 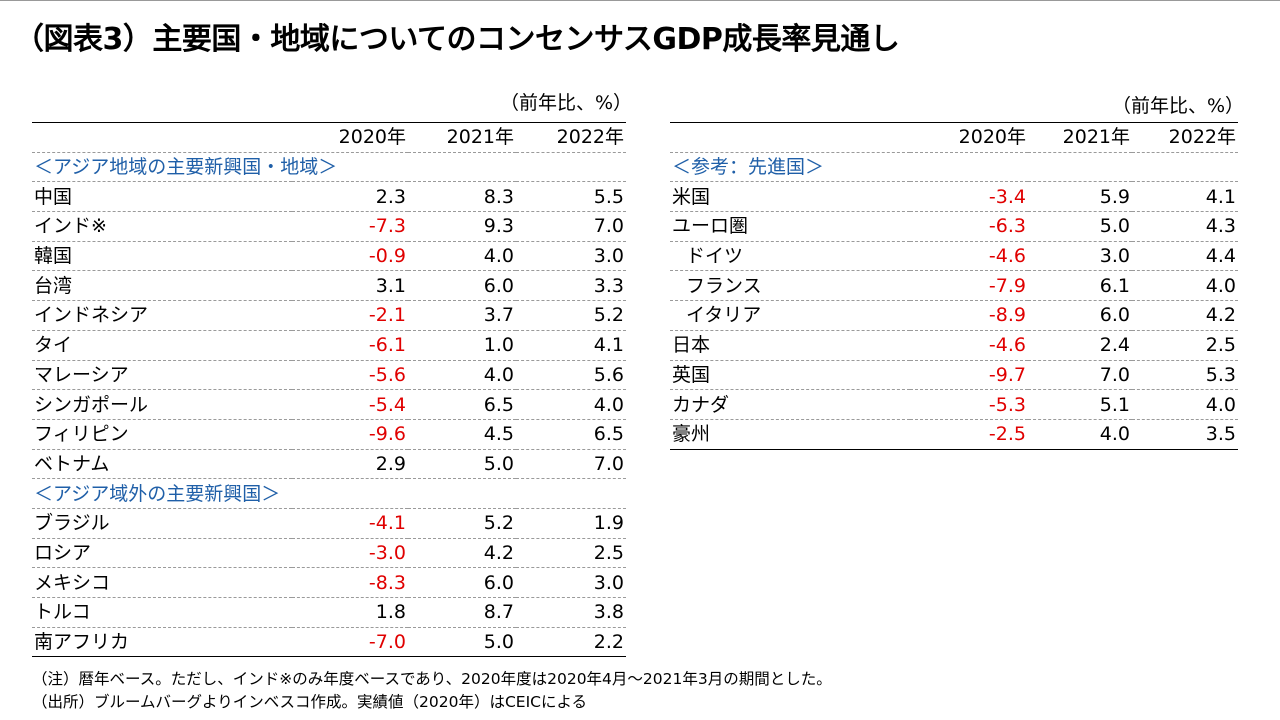 I want to click on section-heading-row: ＜アジア域外の主要新興国＞, so click(x=329, y=493).